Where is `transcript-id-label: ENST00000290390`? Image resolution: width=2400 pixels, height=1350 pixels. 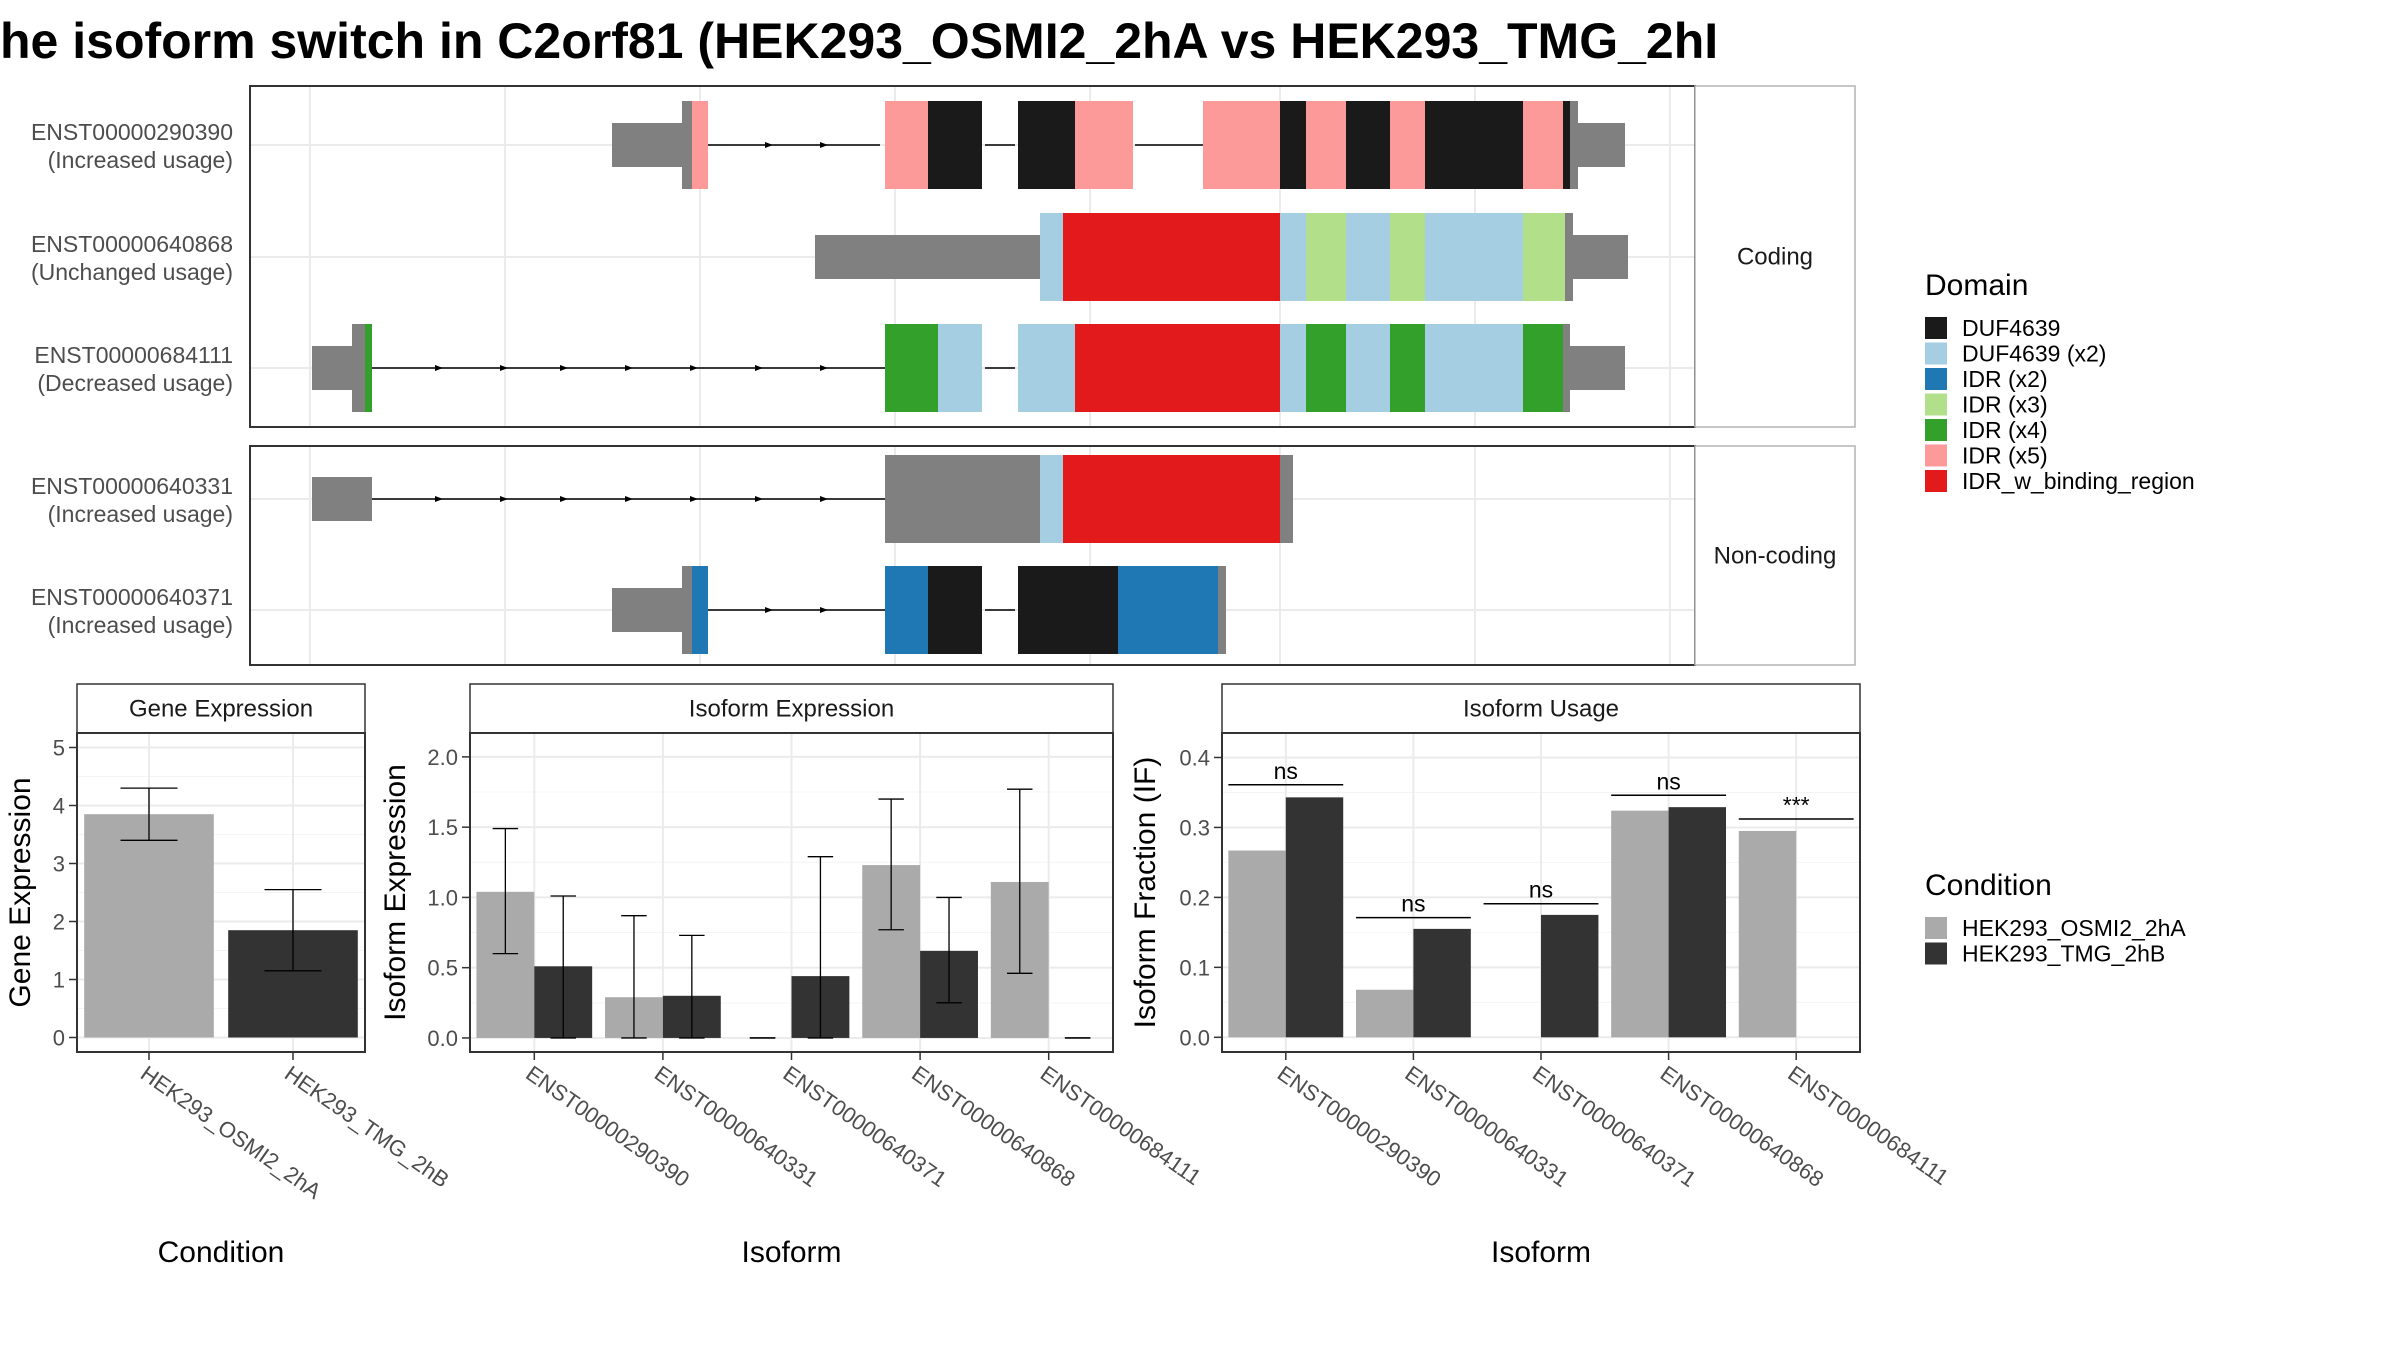 transcript-id-label: ENST00000290390 is located at coordinates (132, 132).